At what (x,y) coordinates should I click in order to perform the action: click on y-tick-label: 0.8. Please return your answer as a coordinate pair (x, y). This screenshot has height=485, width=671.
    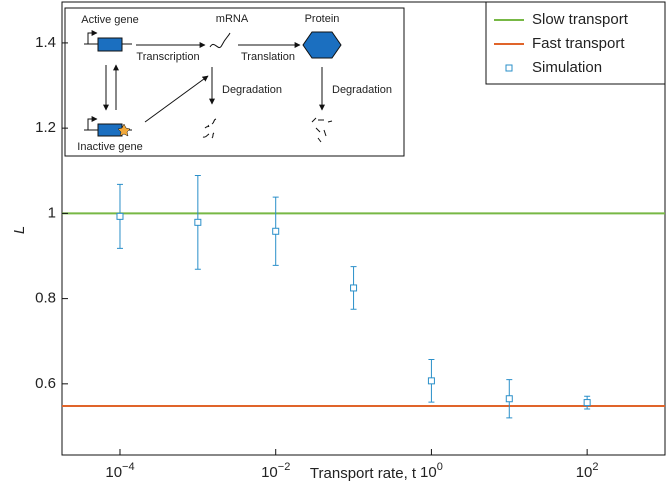
    Looking at the image, I should click on (45, 298).